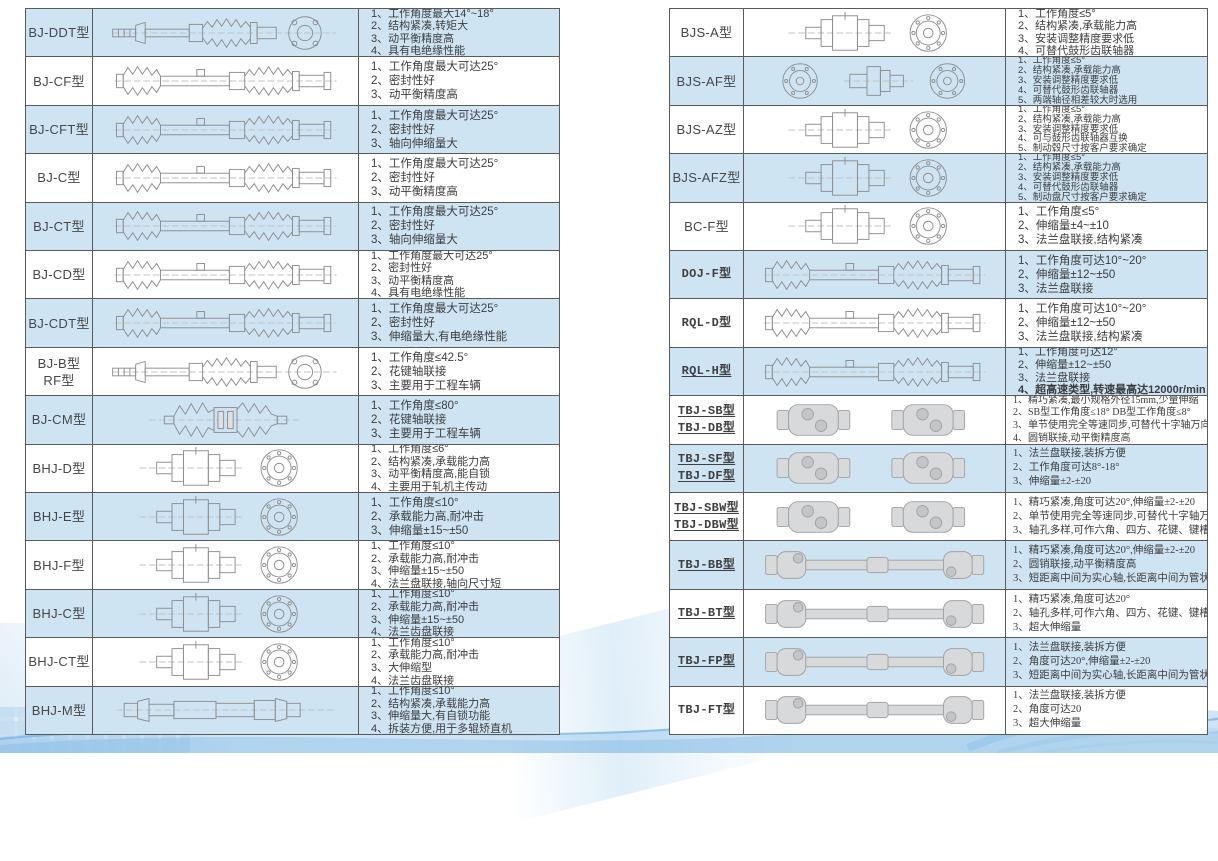  What do you see at coordinates (1075, 565) in the screenshot?
I see `spec-line: 2、圆销联接,动平衡精度高` at bounding box center [1075, 565].